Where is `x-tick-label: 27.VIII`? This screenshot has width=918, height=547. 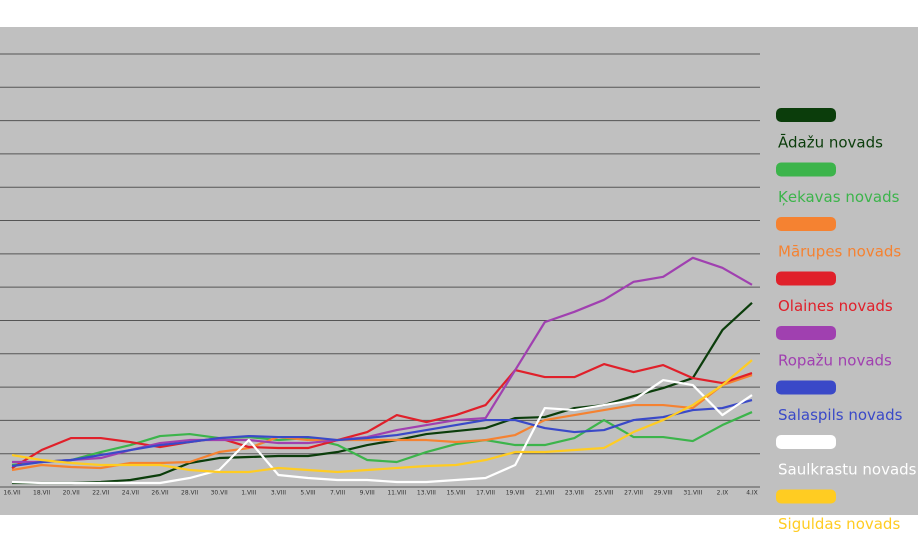 x-tick-label: 27.VIII is located at coordinates (633, 493).